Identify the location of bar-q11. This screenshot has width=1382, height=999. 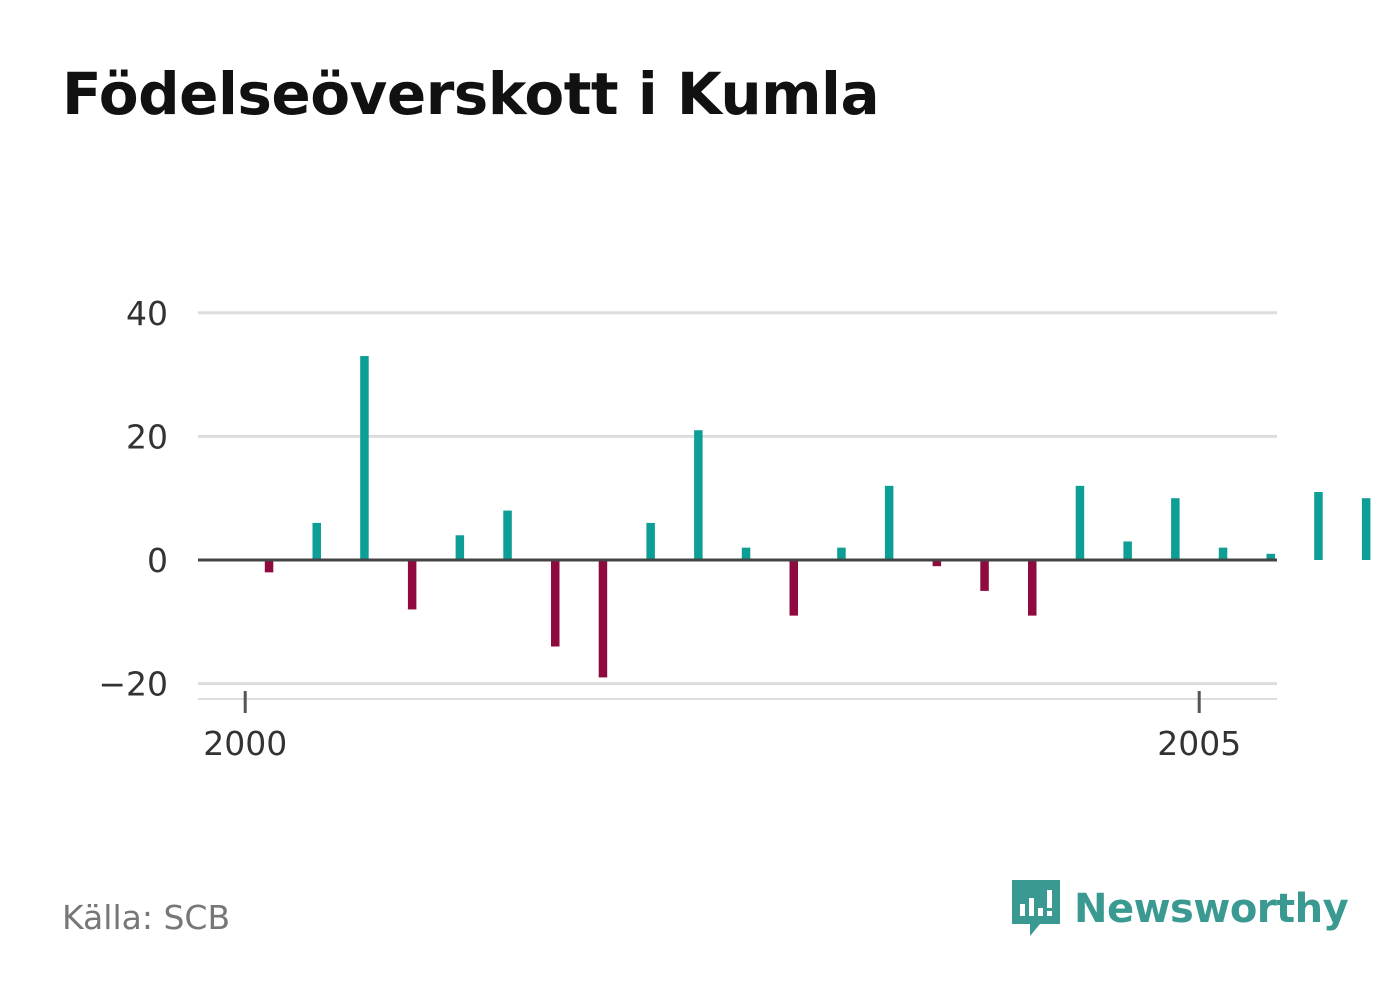
(746, 553).